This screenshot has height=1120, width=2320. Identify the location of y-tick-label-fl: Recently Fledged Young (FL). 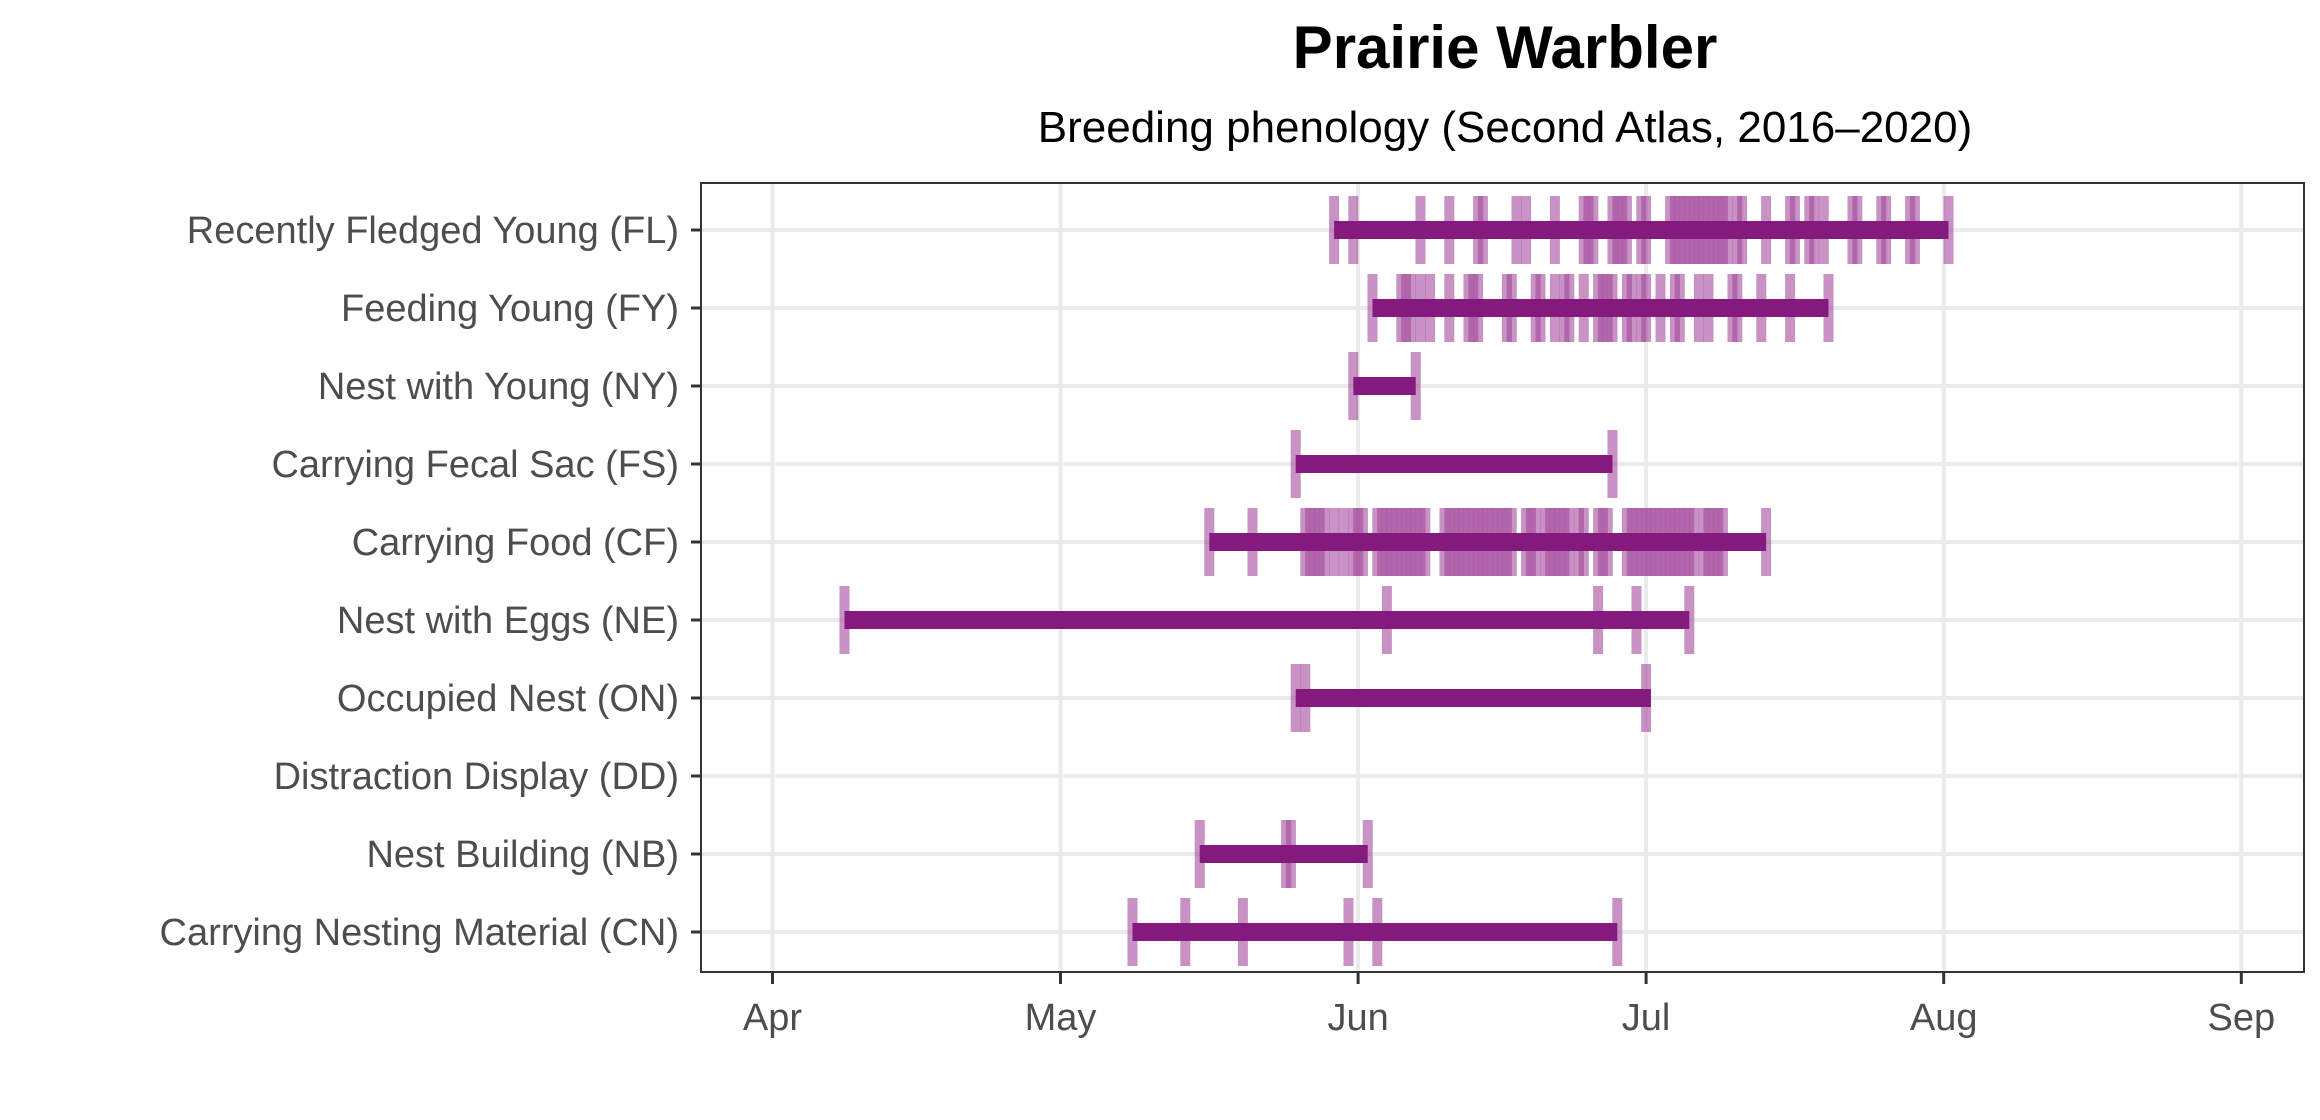
(433, 231).